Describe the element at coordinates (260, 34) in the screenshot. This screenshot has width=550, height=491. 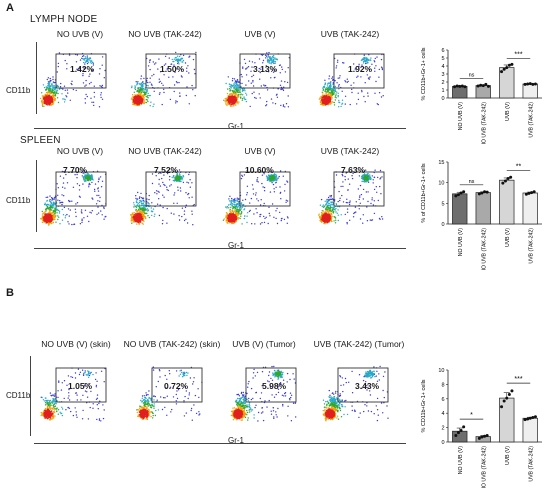
I see `lymph-sample-label-3: UVB (V)` at that location.